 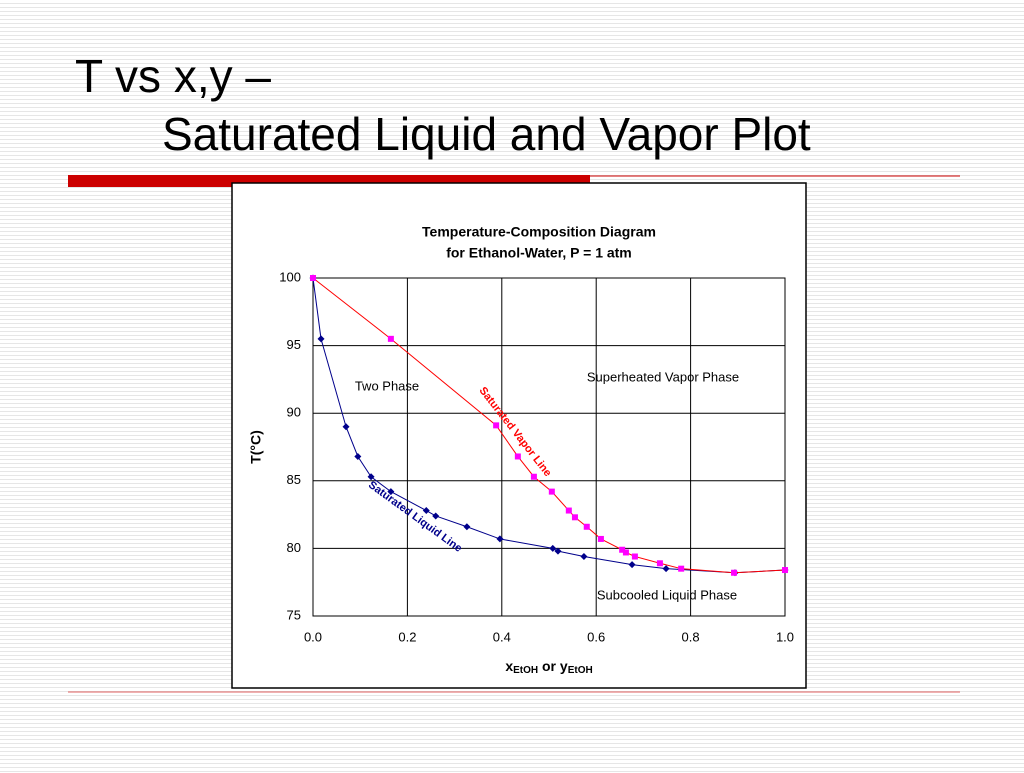 I want to click on annotation: Two Phase, so click(x=387, y=385).